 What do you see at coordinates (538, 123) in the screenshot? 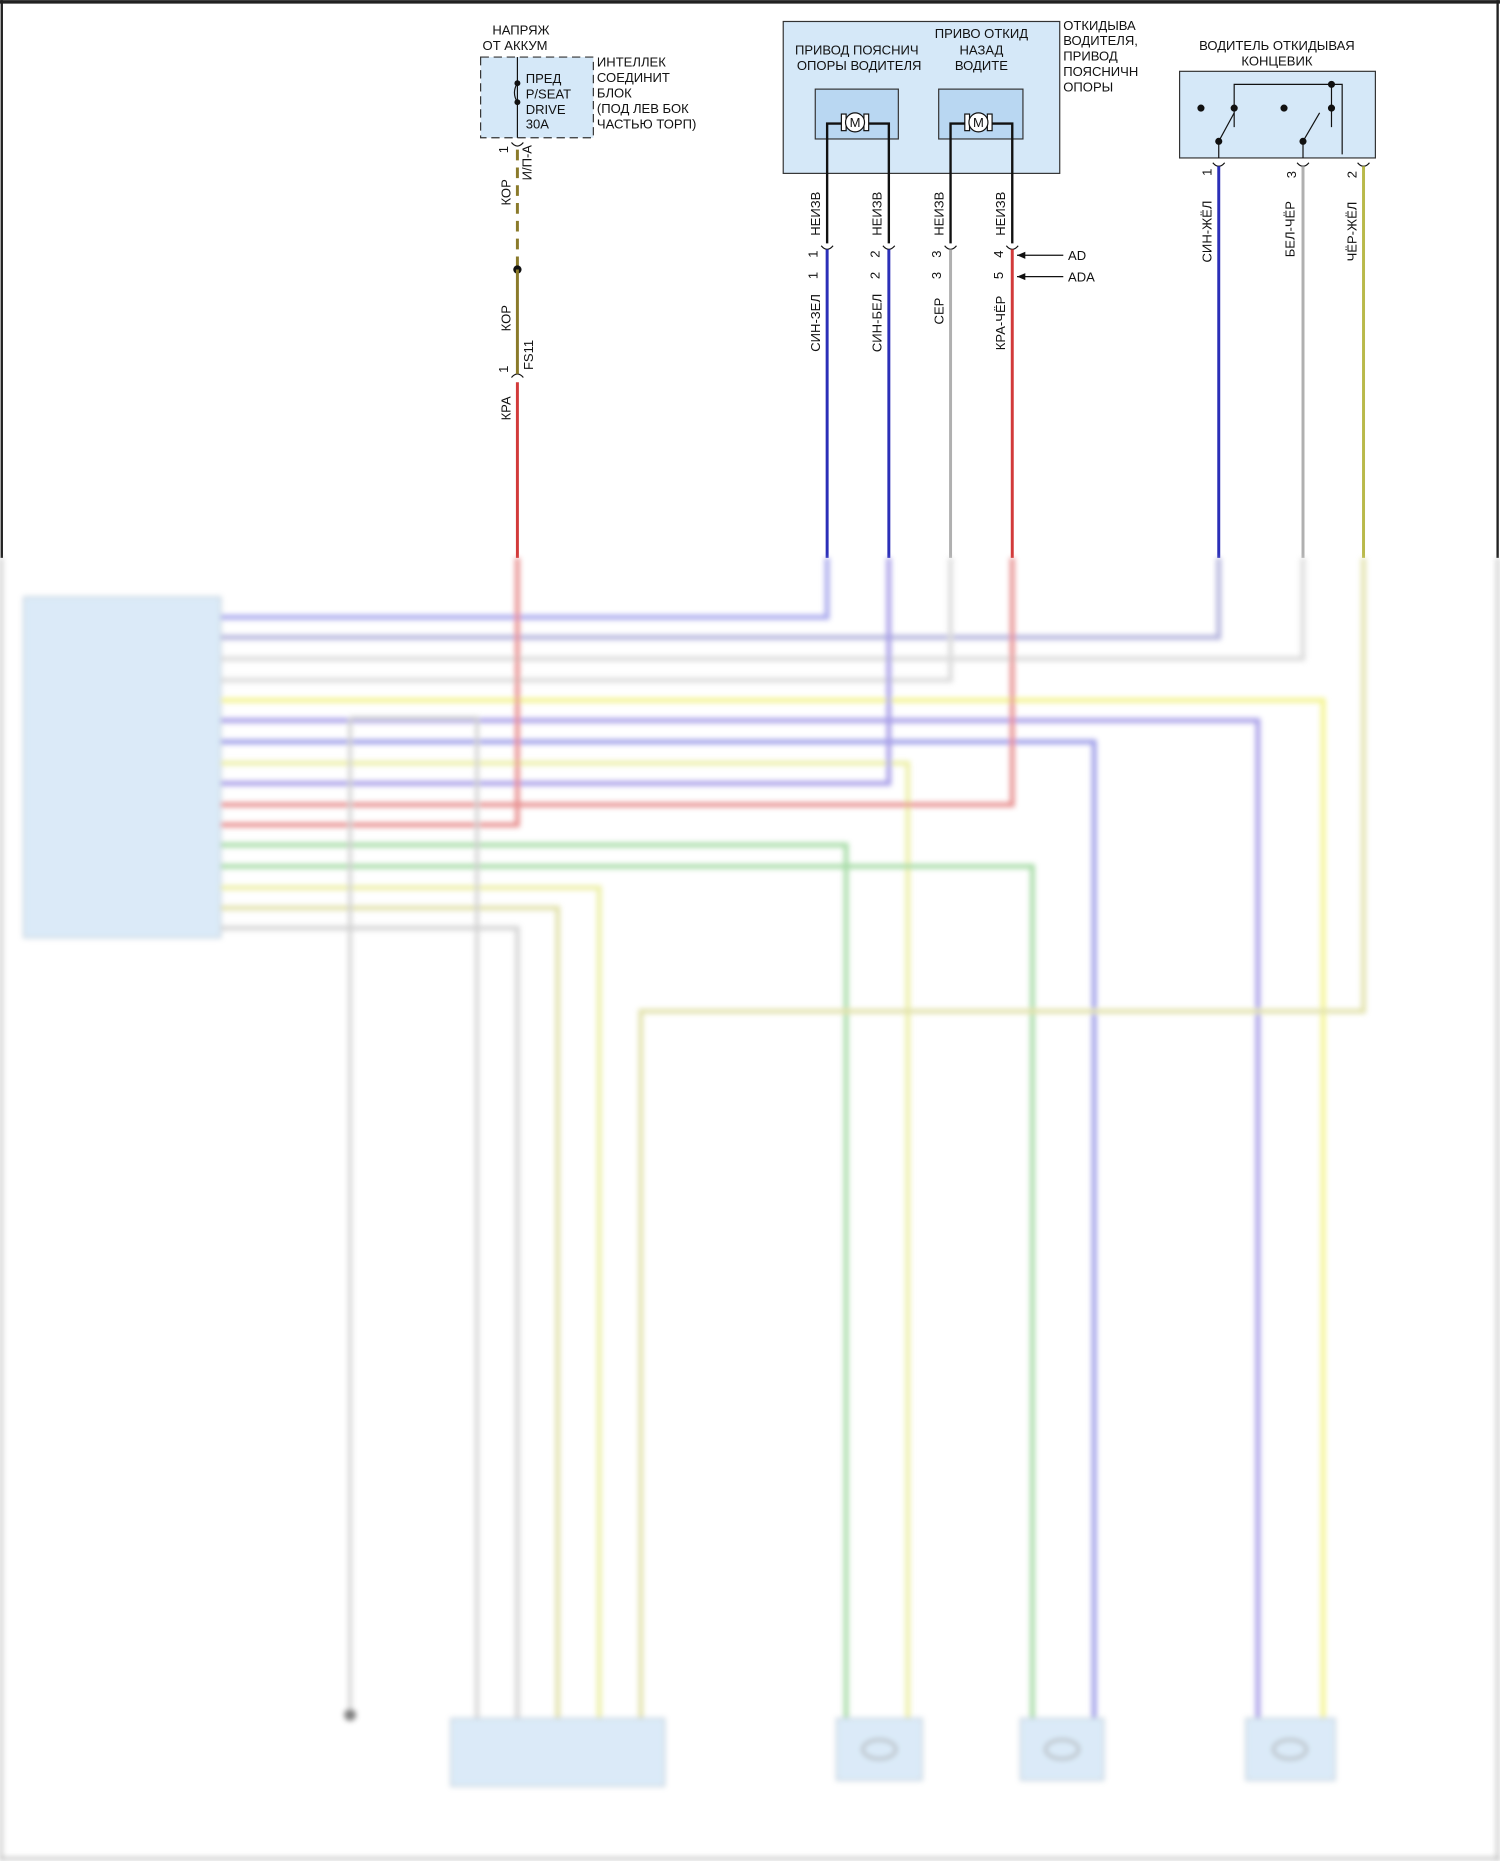
I see `fuse-label: 30A` at bounding box center [538, 123].